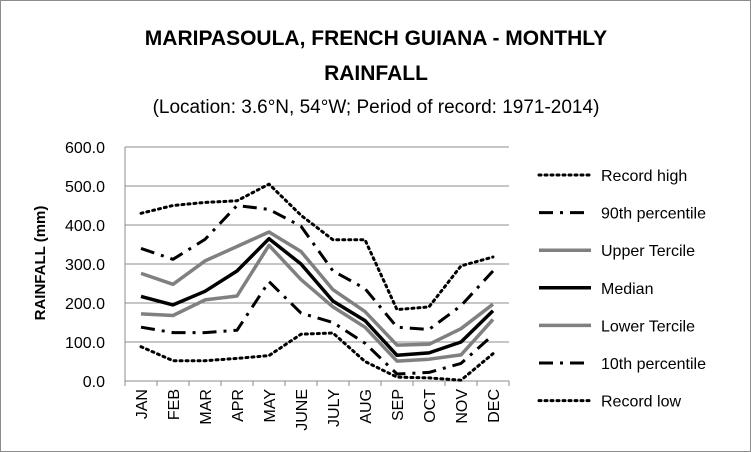 The width and height of the screenshot is (751, 452). I want to click on series-line-upper-tercile, so click(317, 288).